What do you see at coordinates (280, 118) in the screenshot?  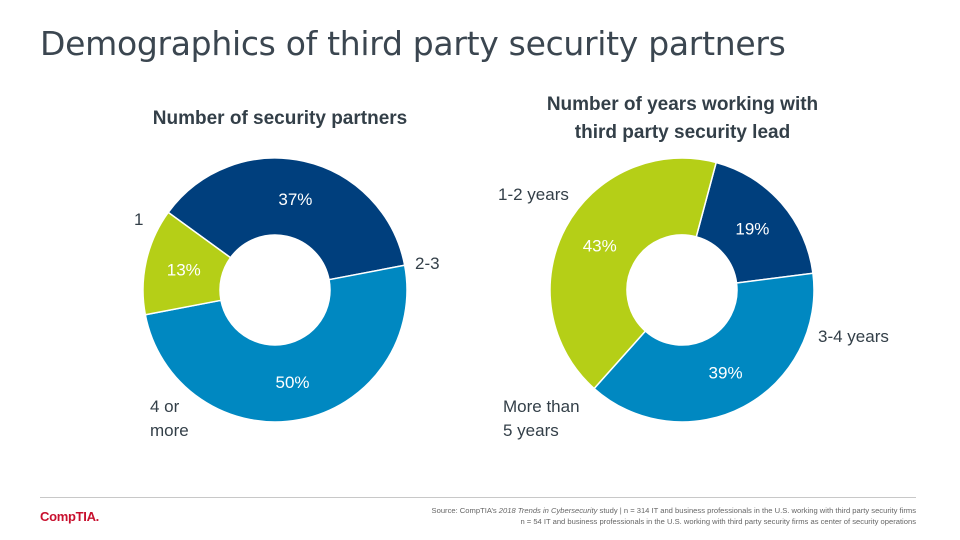 I see `chart1-title: Number of security partners` at bounding box center [280, 118].